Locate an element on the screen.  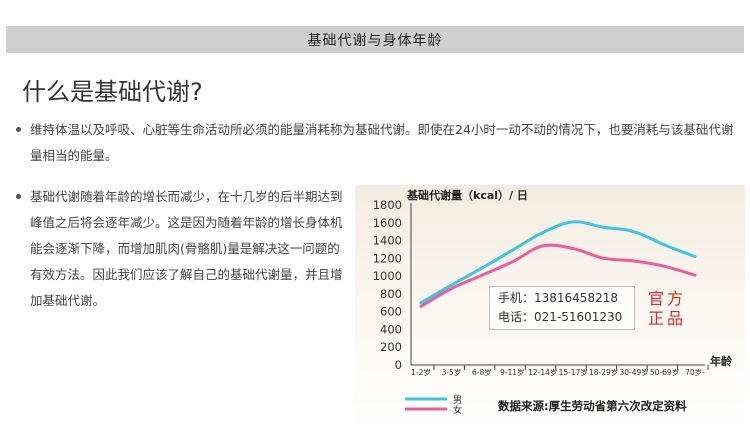
x-tick-label: 30-49岁 is located at coordinates (633, 372).